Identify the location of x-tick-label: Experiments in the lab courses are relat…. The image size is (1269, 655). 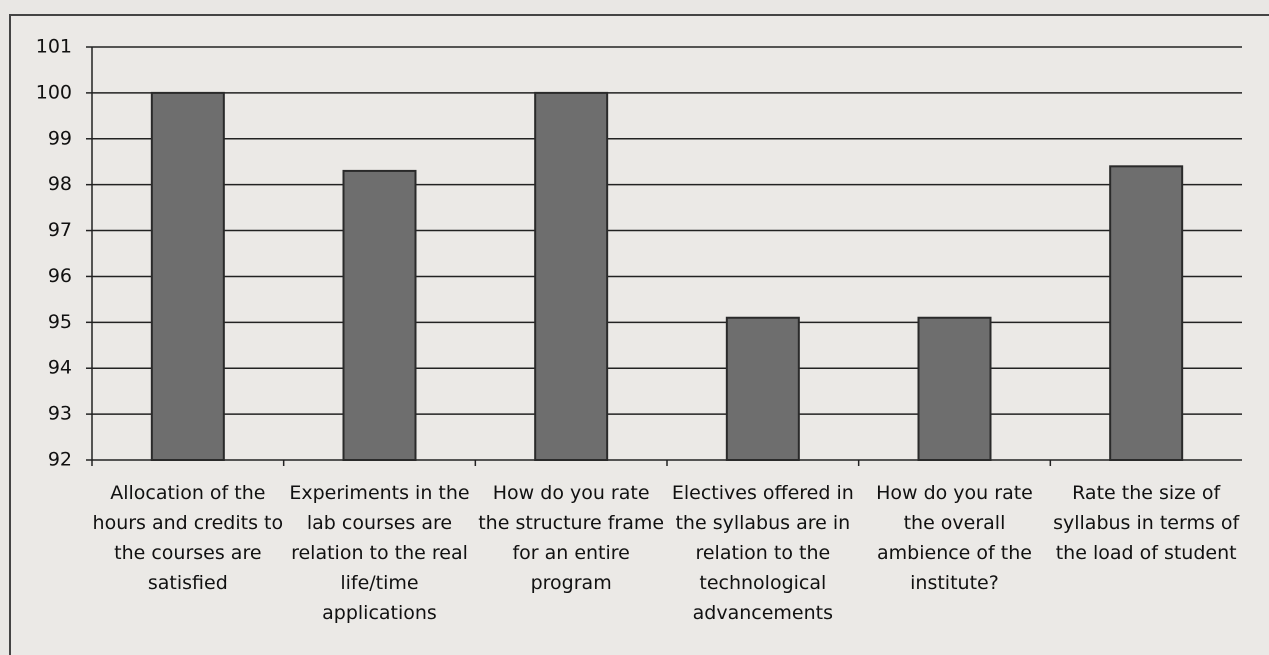
(379, 553).